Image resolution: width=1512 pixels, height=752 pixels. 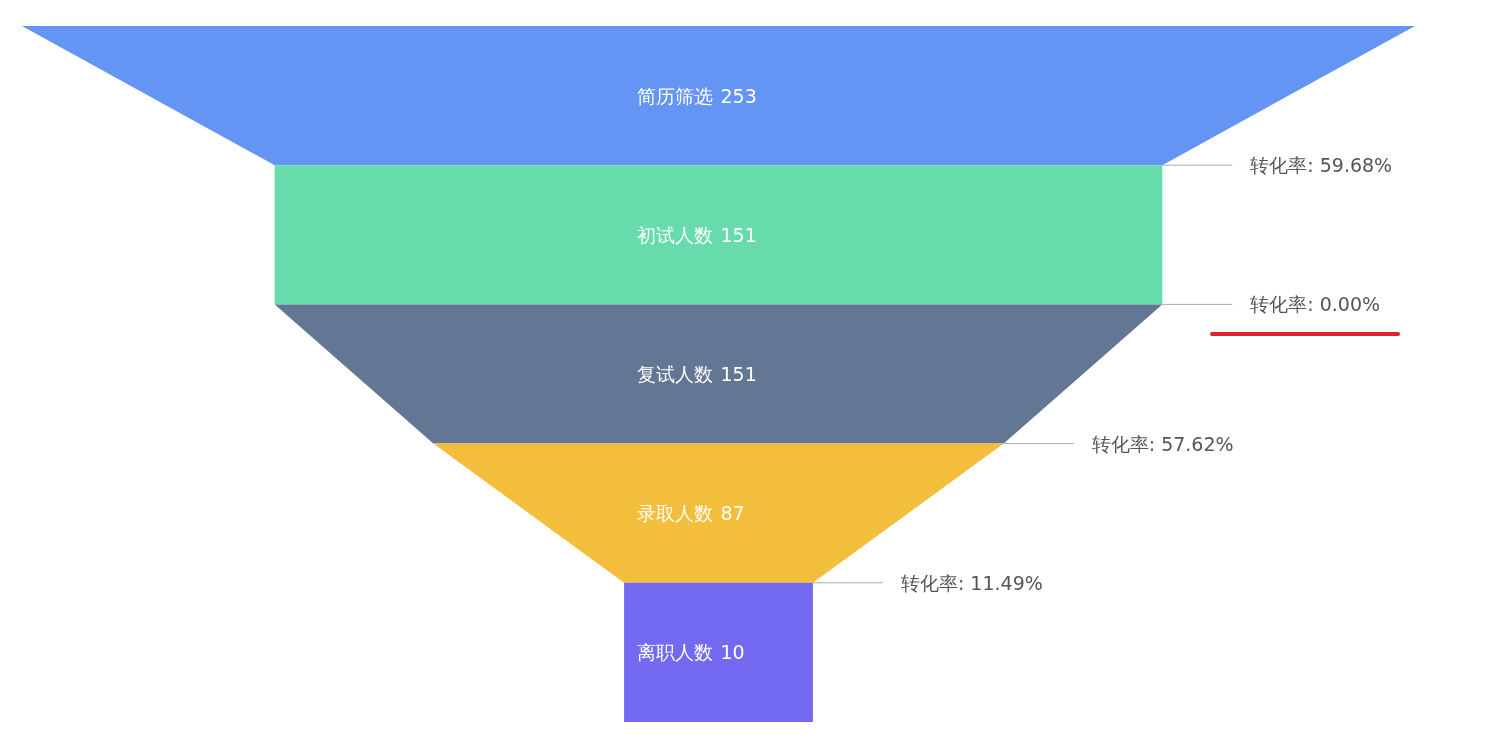 I want to click on data-label: 87, so click(x=732, y=513).